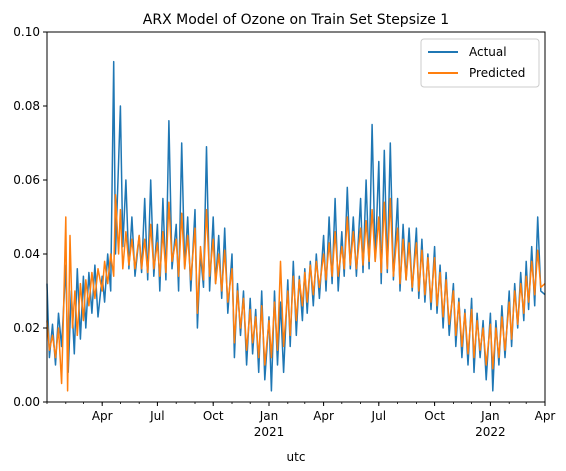 This screenshot has height=471, width=566. What do you see at coordinates (301, 420) in the screenshot?
I see `x-axis: Apr Jul Oct Jan 2021 Apr Jul Oct Jan 2022 Apr` at bounding box center [301, 420].